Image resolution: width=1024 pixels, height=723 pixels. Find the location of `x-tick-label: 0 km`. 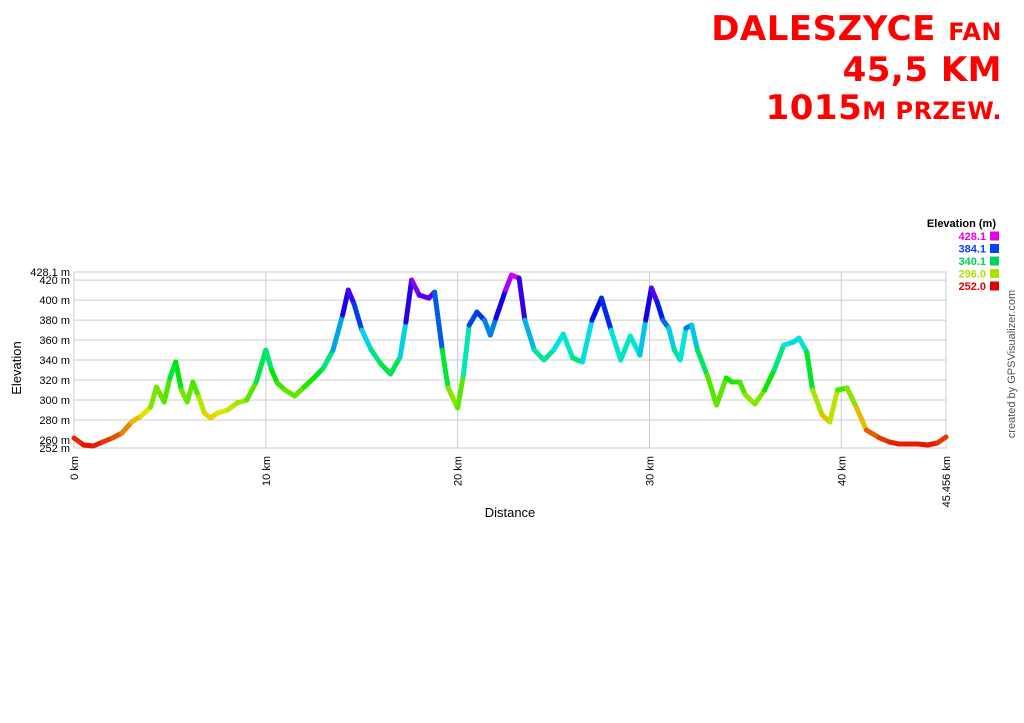

x-tick-label: 0 km is located at coordinates (75, 468).